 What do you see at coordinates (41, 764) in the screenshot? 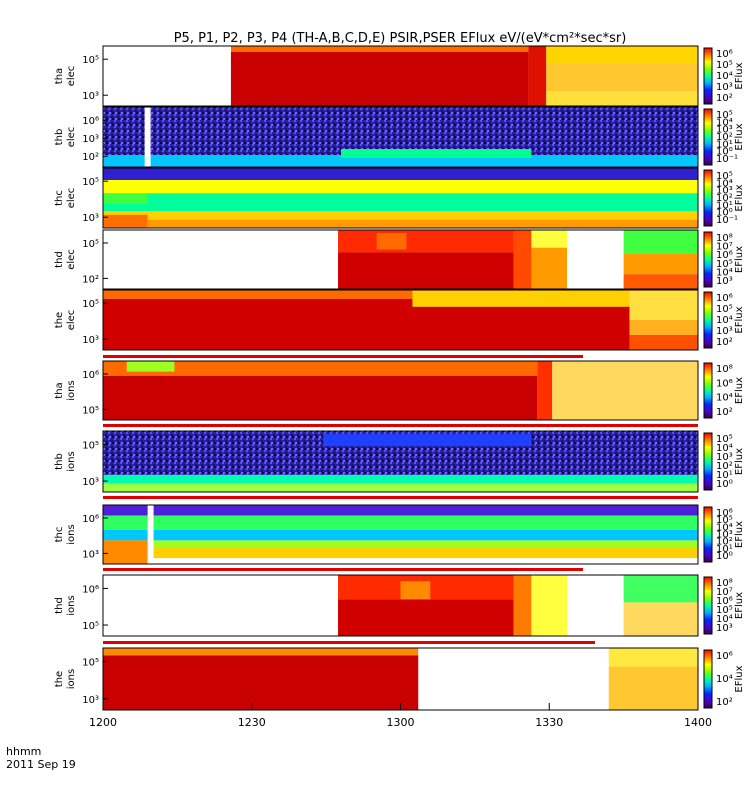
I see `date-label: 2011 Sep 19` at bounding box center [41, 764].